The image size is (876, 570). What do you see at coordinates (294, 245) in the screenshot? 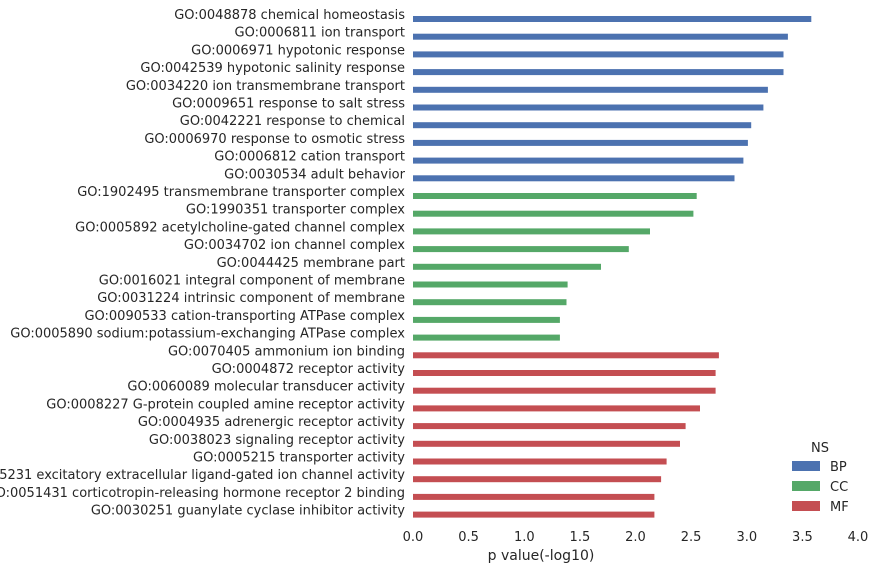
I see `category-label: GO:0034702 ion channel complex` at bounding box center [294, 245].